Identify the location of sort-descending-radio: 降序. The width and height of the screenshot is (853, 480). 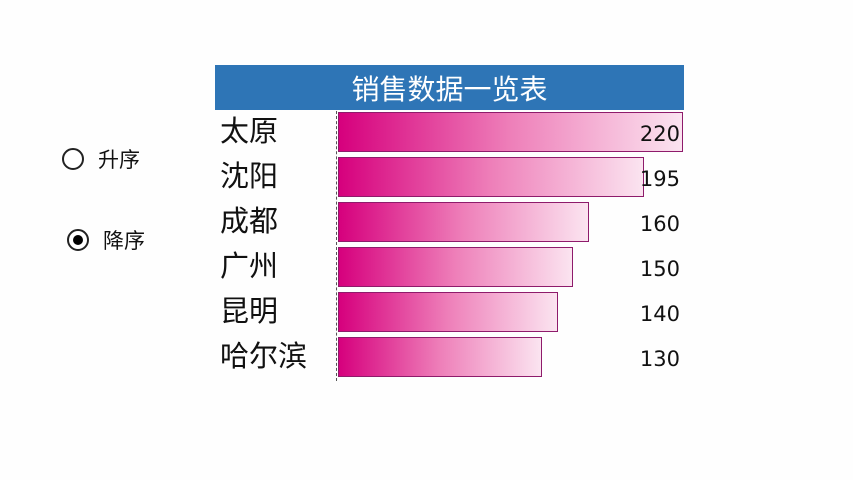
(106, 240).